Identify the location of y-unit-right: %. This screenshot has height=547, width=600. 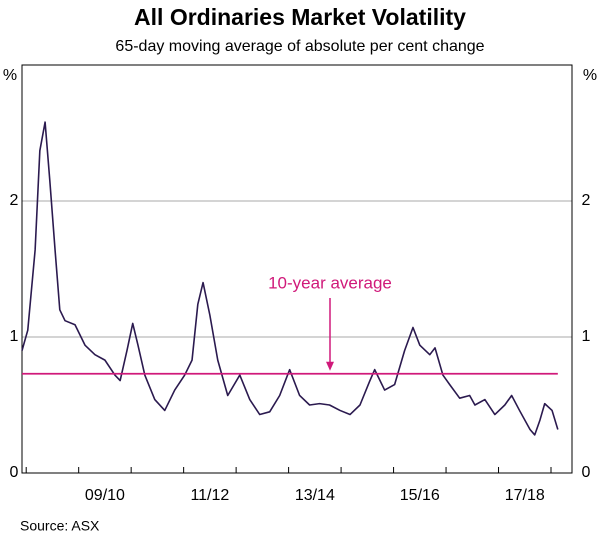
(590, 75).